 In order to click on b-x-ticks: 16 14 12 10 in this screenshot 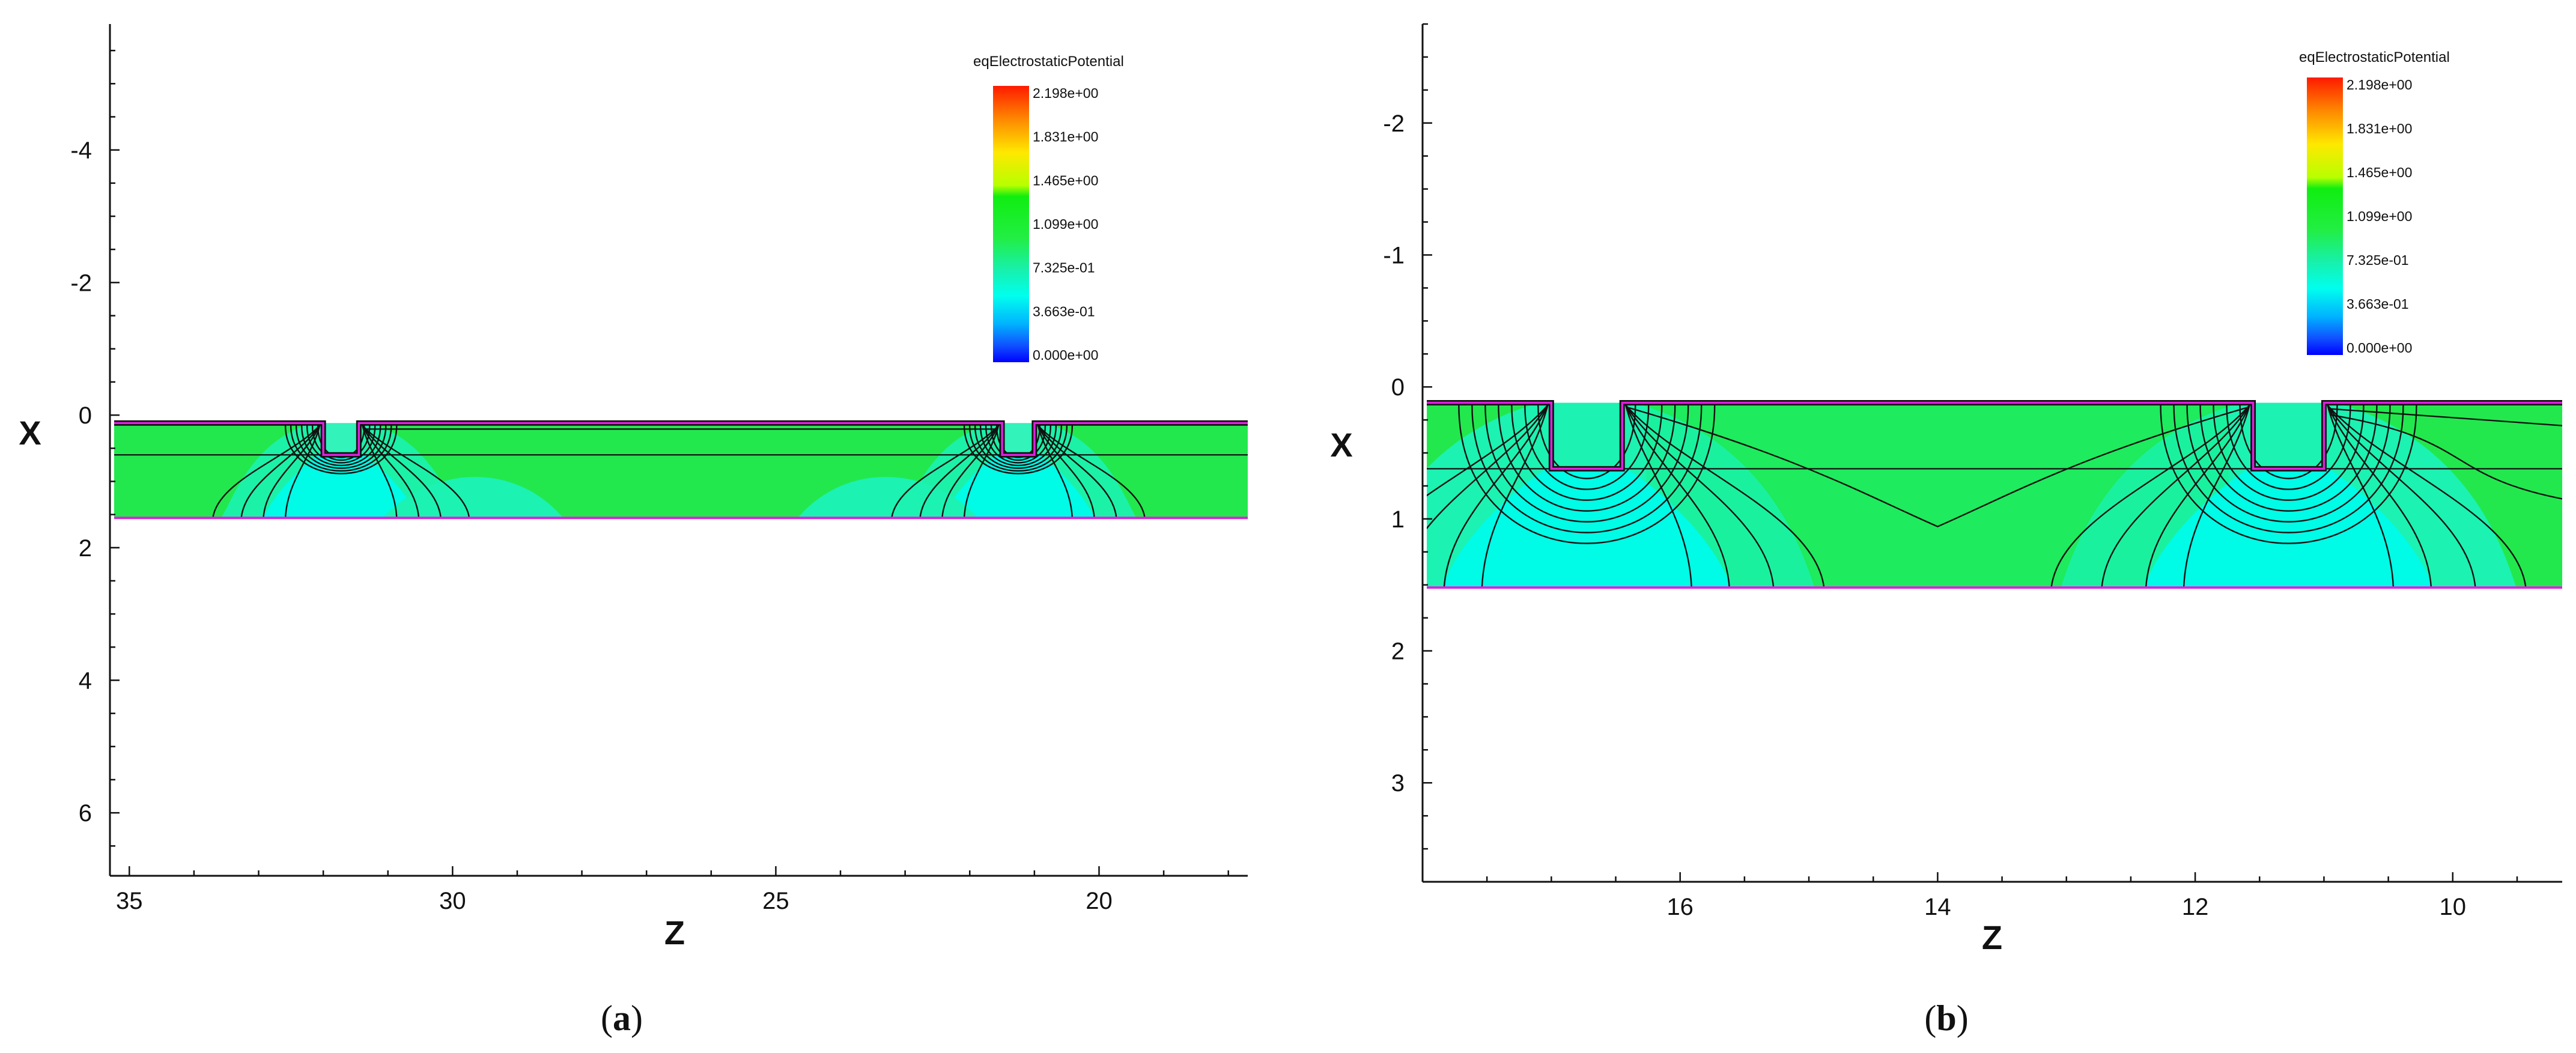, I will do `click(1969, 896)`.